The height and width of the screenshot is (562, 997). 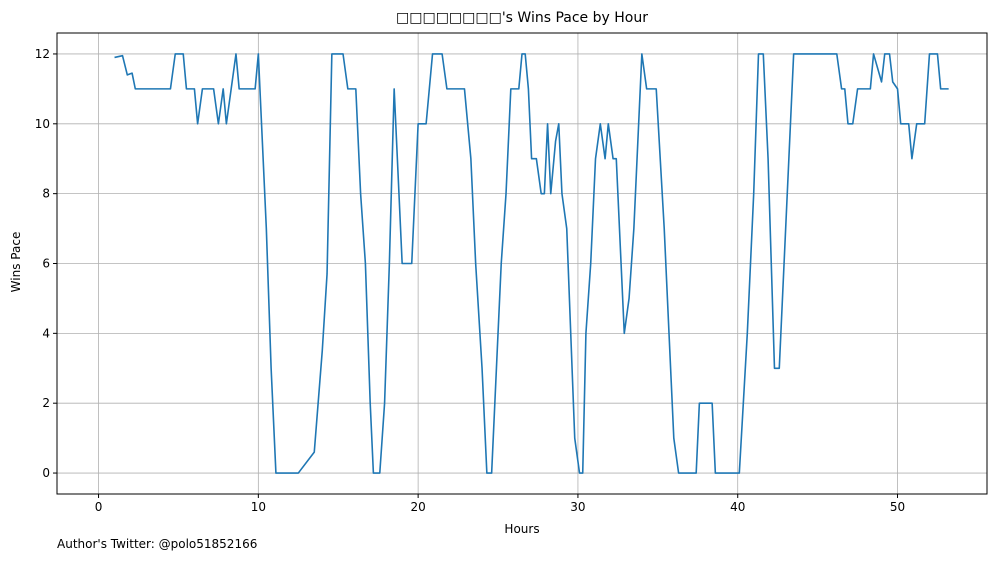 I want to click on y-tick-label: 8, so click(x=46, y=194).